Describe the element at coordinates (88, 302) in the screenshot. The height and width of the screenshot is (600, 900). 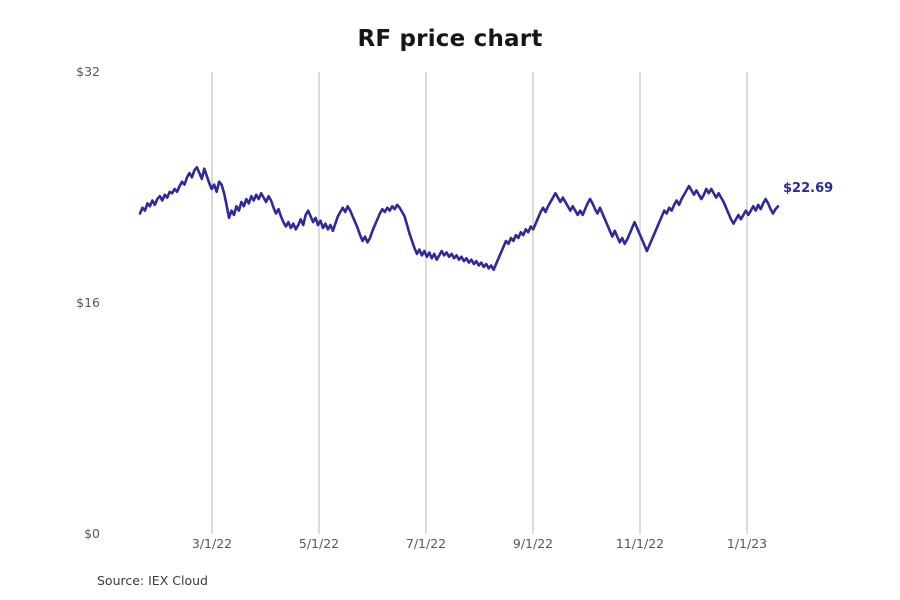
I see `y-axis-tick-mid: $16` at that location.